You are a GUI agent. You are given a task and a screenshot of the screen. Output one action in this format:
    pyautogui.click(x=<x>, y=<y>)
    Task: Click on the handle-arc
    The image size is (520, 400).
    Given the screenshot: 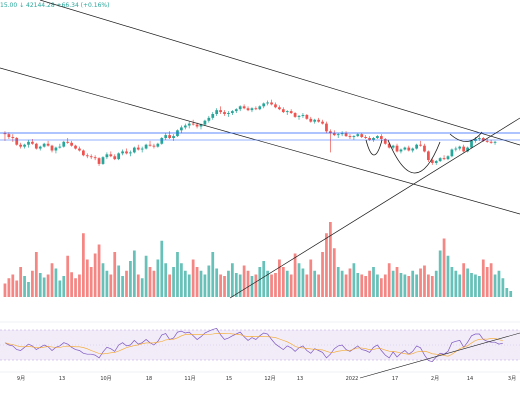 What is the action you would take?
    pyautogui.click(x=466, y=136)
    